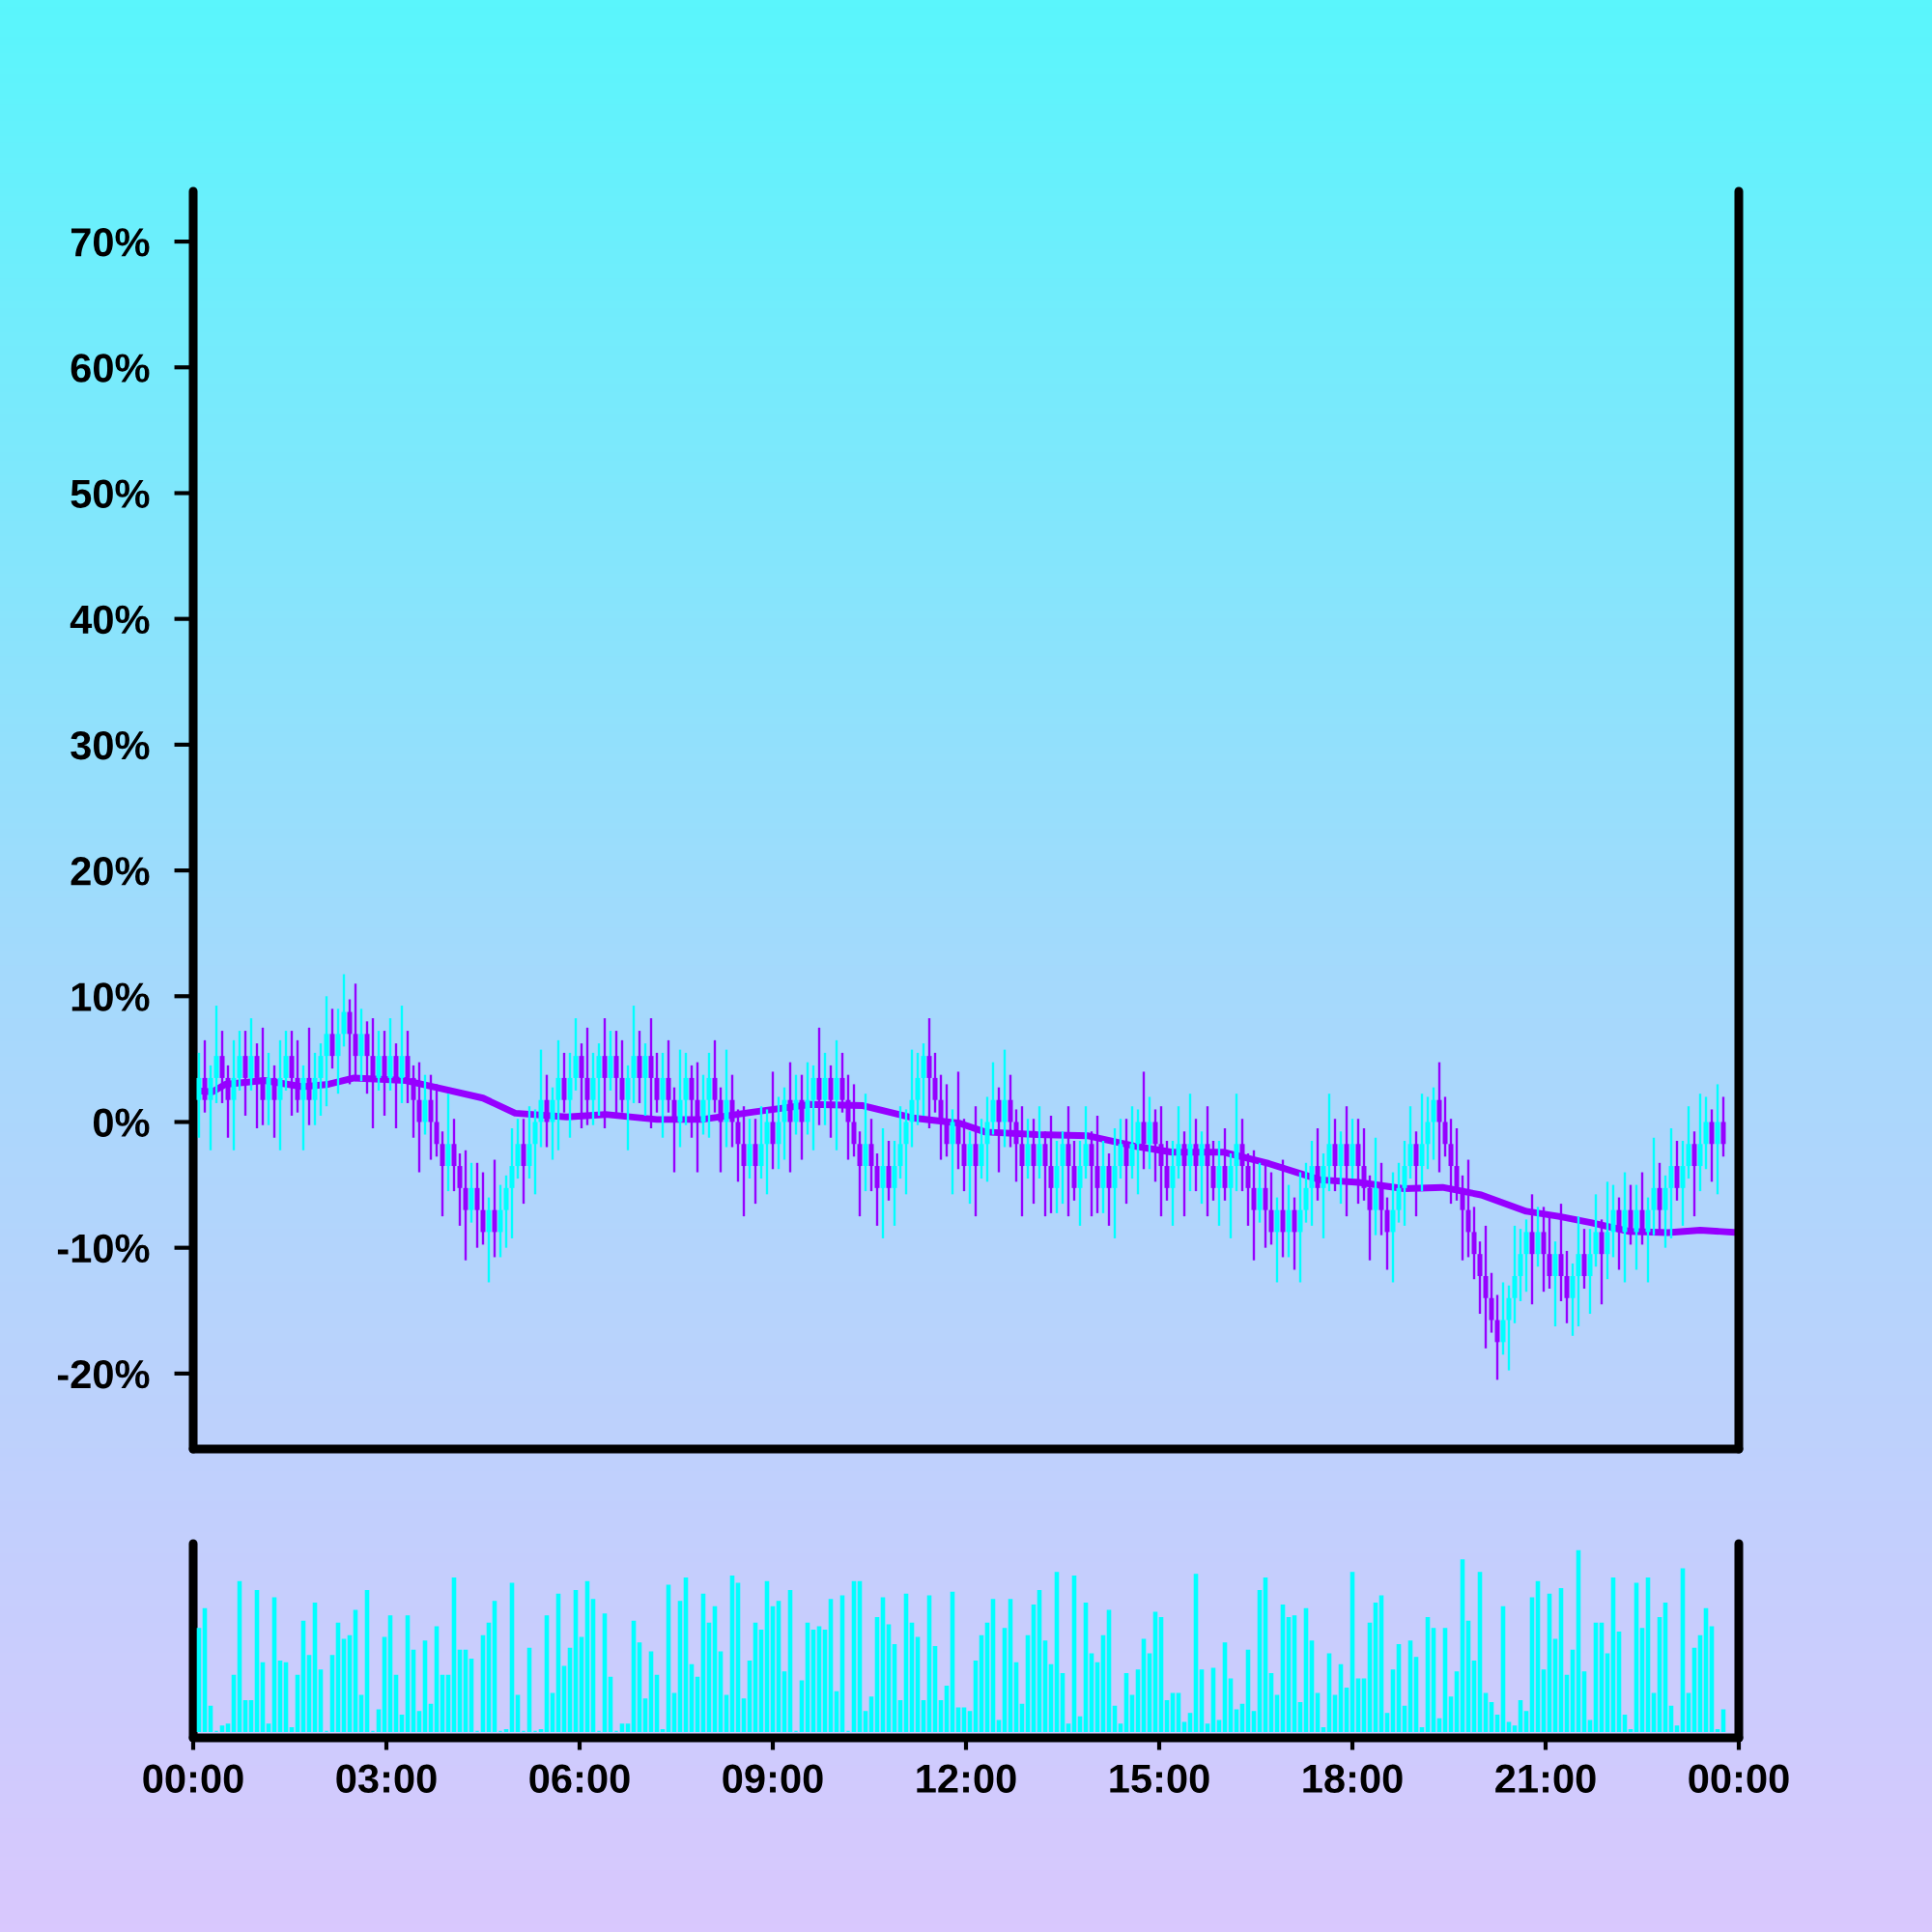 The height and width of the screenshot is (1932, 1932). Describe the element at coordinates (110, 745) in the screenshot. I see `y-tick-label: 30%` at that location.